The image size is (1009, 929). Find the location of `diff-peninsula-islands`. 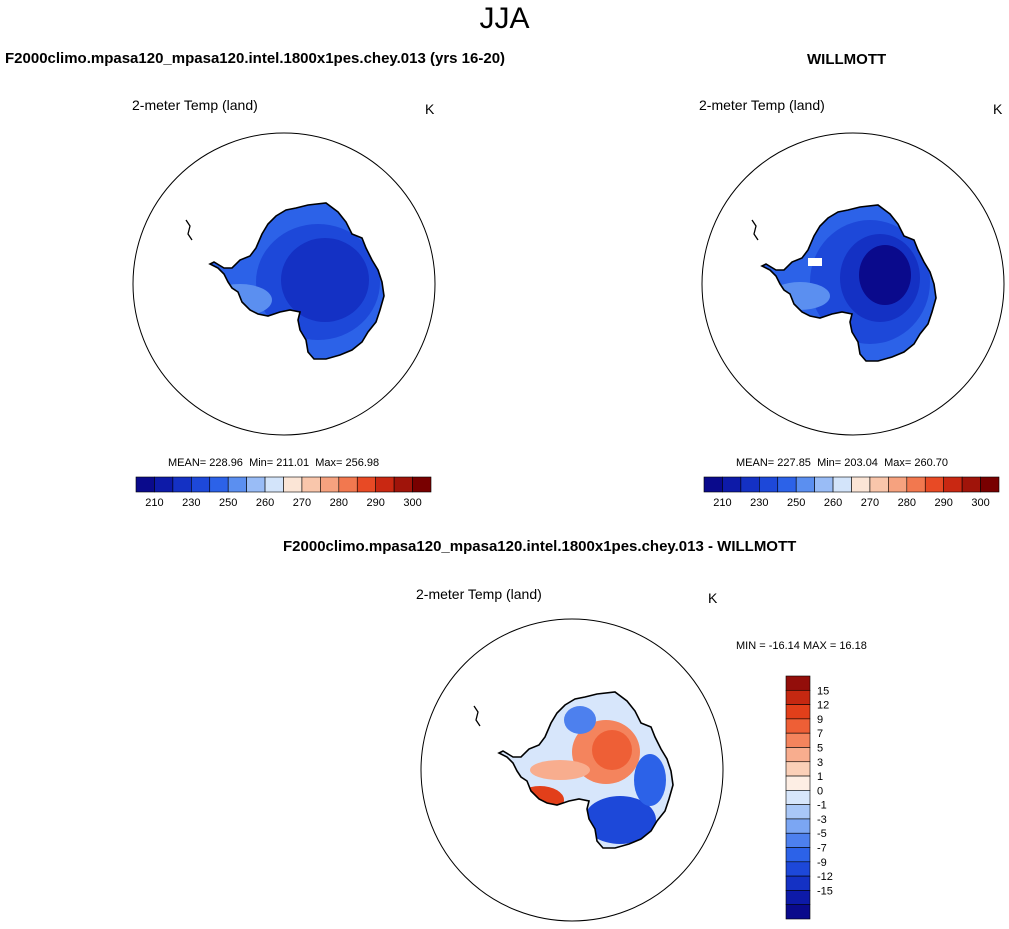

diff-peninsula-islands is located at coordinates (477, 716).